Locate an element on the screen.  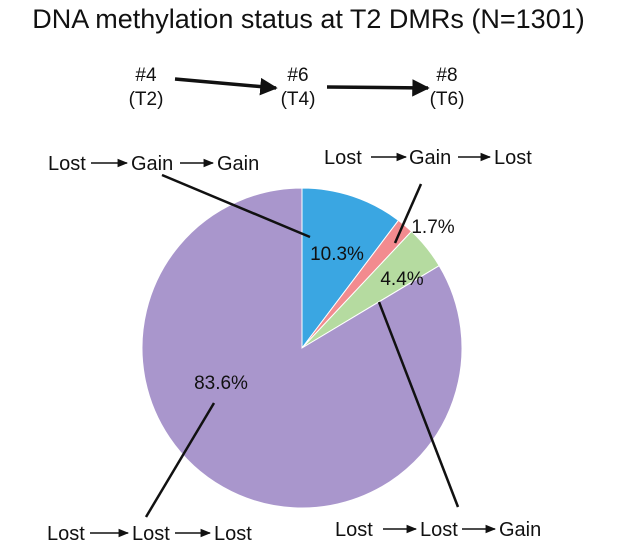
leader-line-lost-lost-gain is located at coordinates (418, 404).